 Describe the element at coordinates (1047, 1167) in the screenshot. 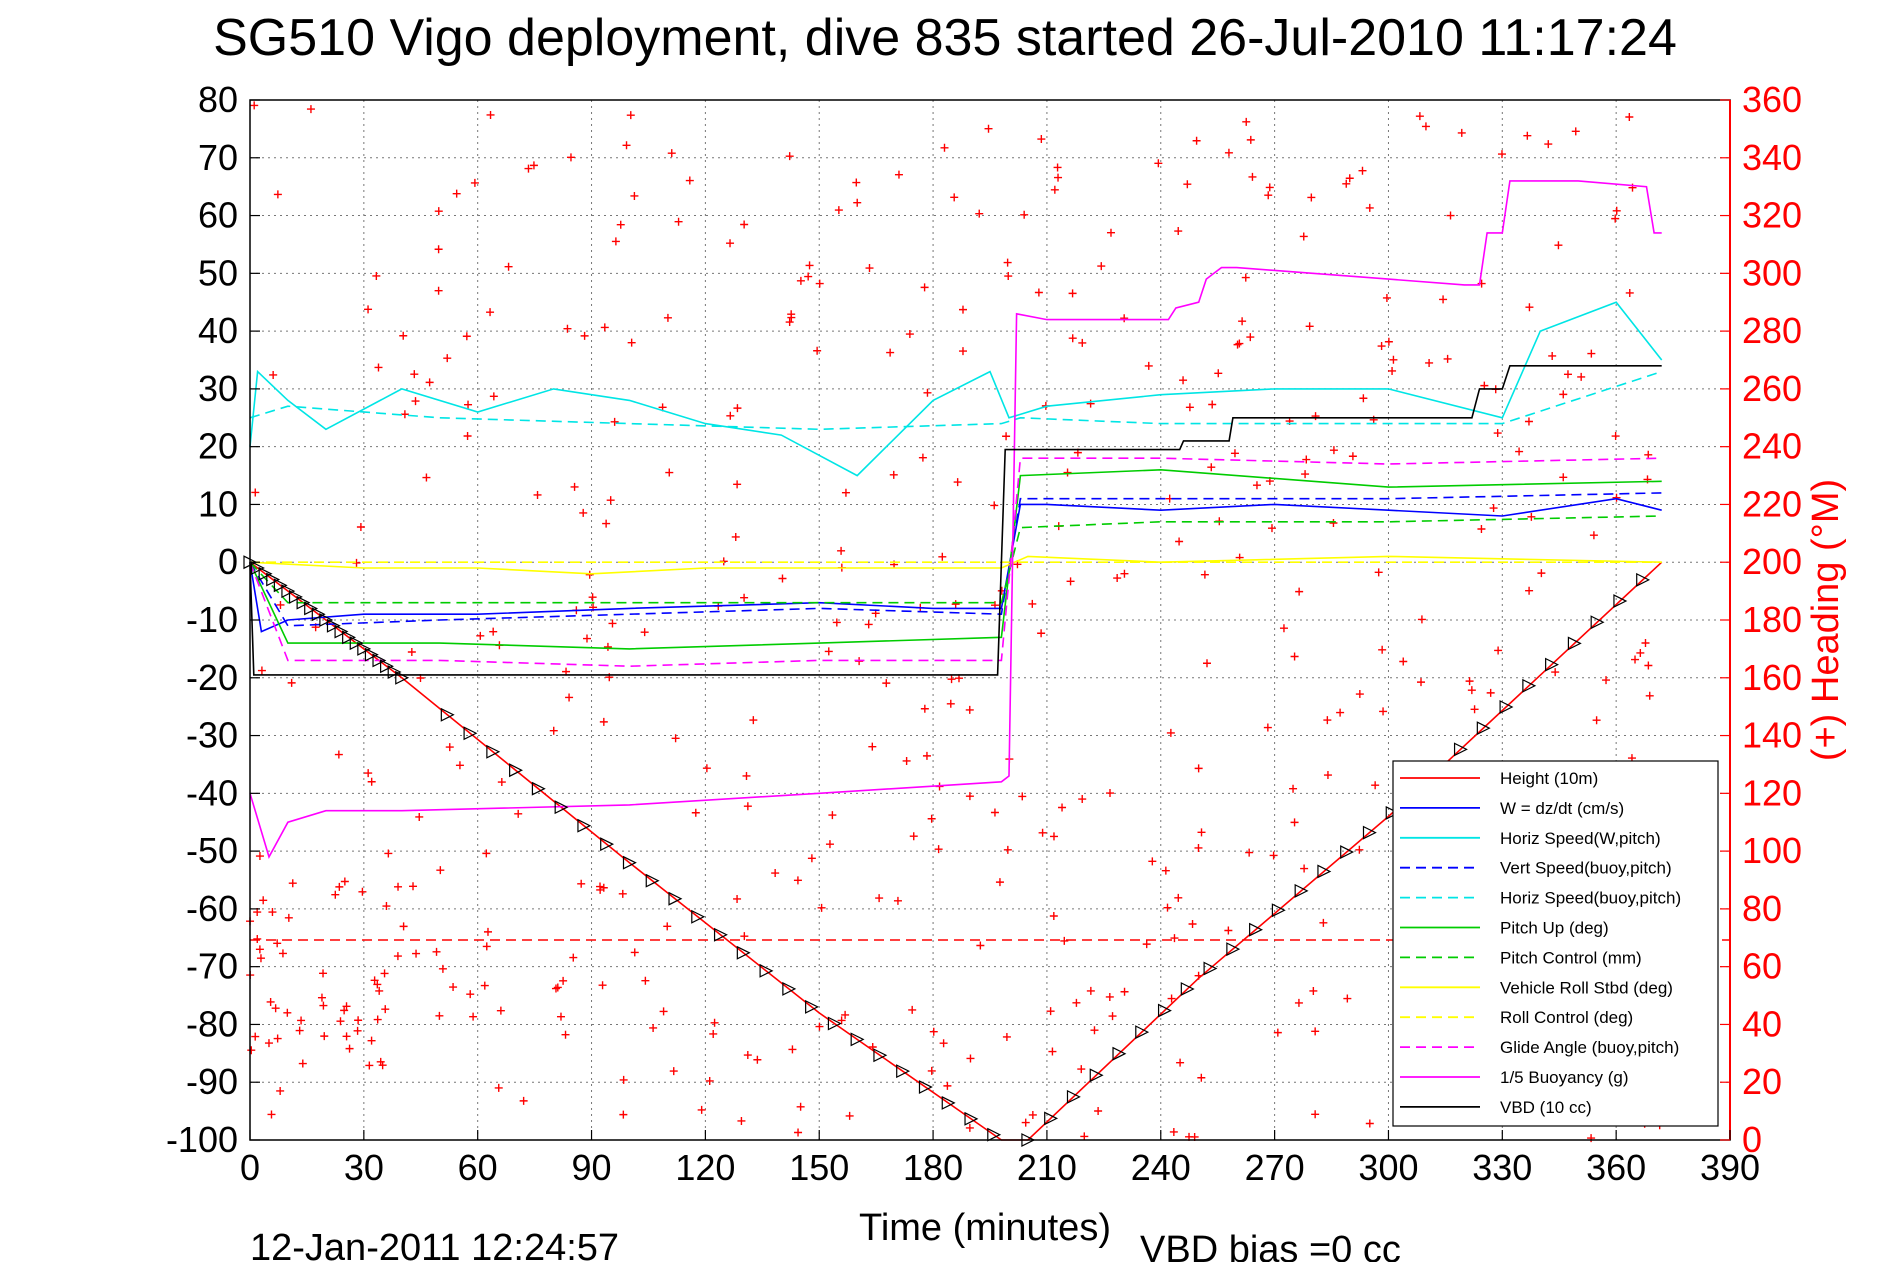

I see `x-tick-label: 210` at that location.